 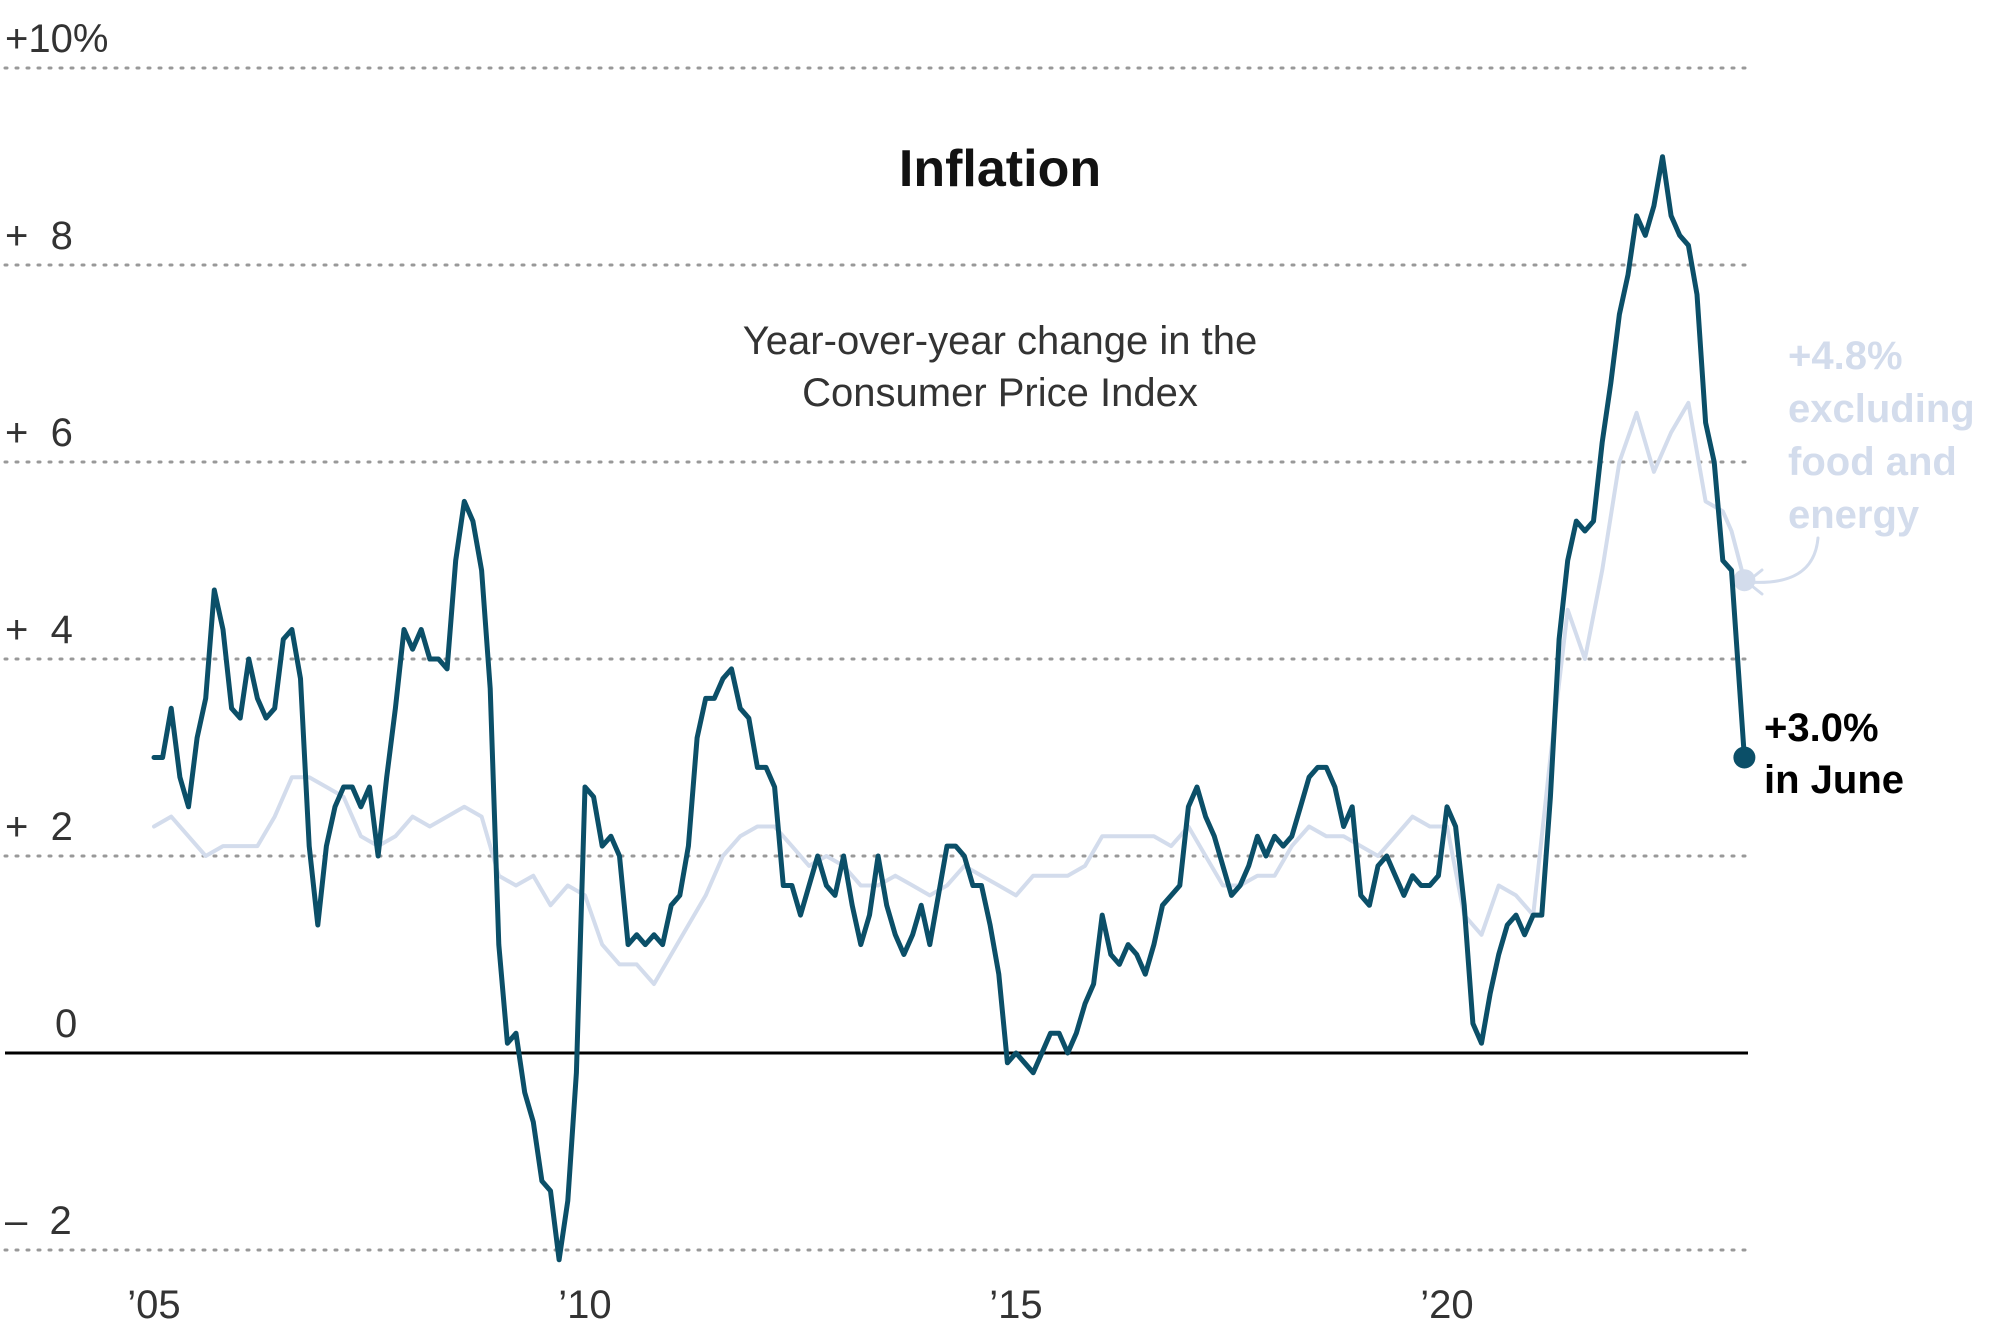 I want to click on x-tick-label-3: ’20, so click(x=1446, y=1305).